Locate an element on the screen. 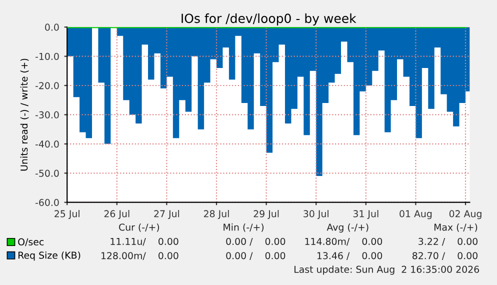  text: Last update: Sun Aug 2 16:35:00 2026 is located at coordinates (387, 270).